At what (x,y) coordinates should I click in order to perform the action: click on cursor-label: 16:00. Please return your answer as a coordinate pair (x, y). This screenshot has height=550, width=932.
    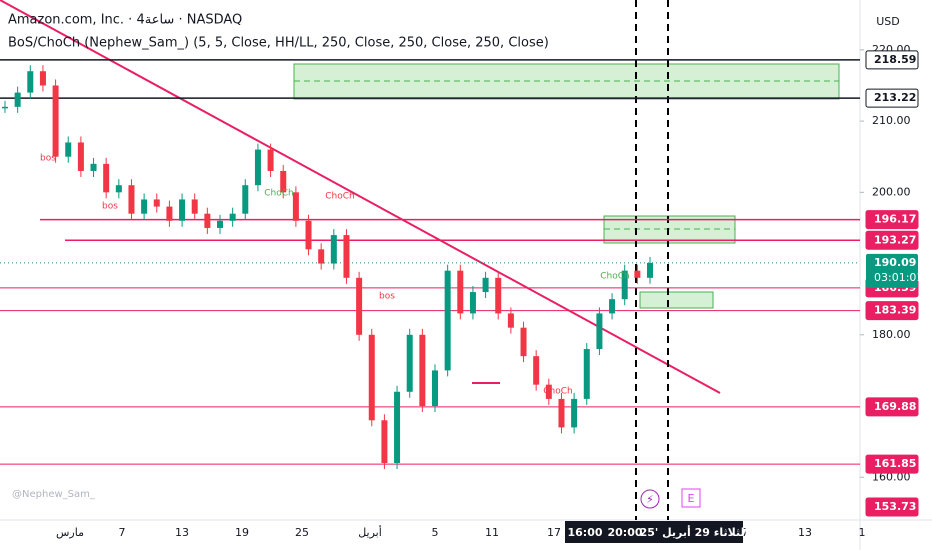
    Looking at the image, I should click on (584, 532).